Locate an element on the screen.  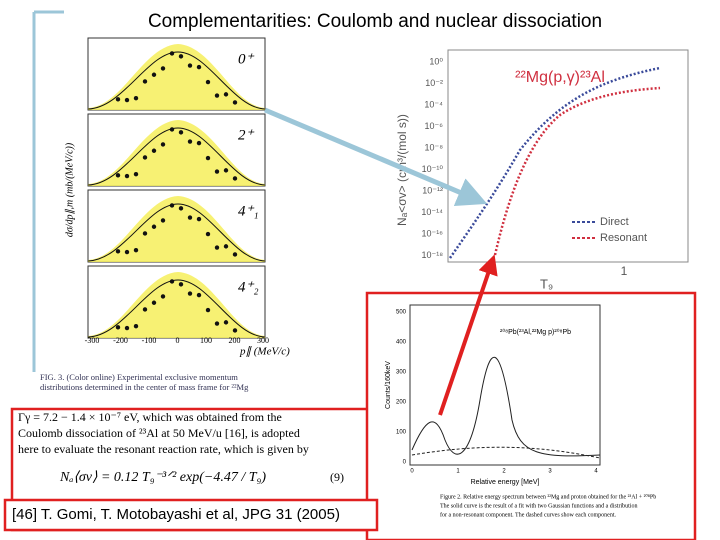
plot-frame is located at coordinates (568, 156).